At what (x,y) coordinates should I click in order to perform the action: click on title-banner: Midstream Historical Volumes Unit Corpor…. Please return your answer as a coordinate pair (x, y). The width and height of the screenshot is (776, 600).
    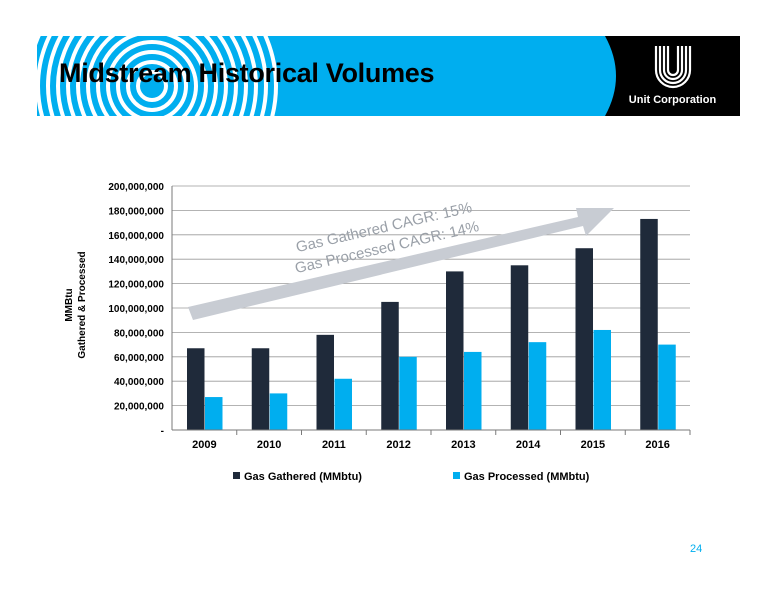
    Looking at the image, I should click on (388, 76).